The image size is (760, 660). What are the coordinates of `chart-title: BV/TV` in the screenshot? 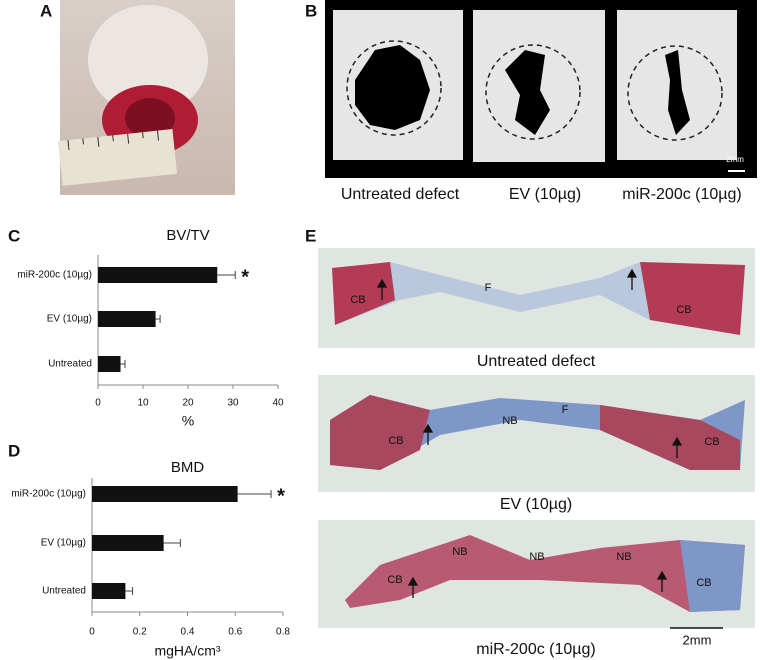 It's located at (187, 235).